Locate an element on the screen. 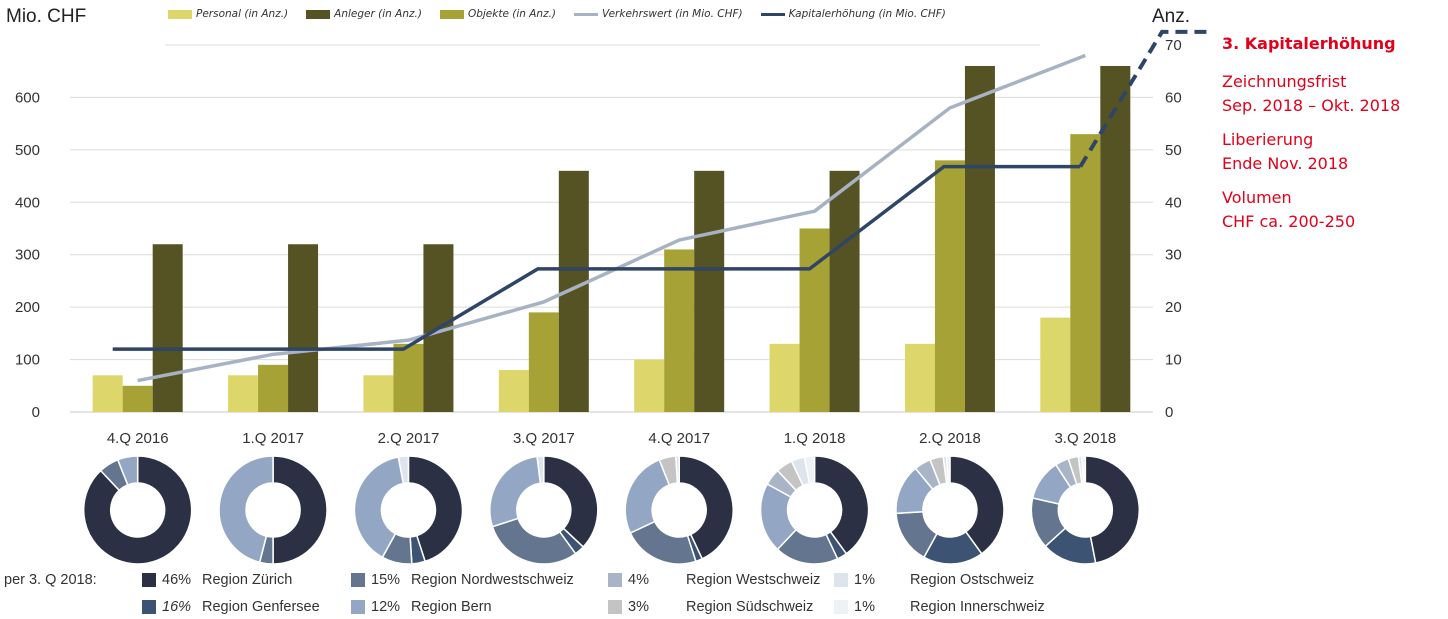 The image size is (1448, 619). region-item-nordwestschweiz: 15% Region Nordwestschweiz is located at coordinates (462, 580).